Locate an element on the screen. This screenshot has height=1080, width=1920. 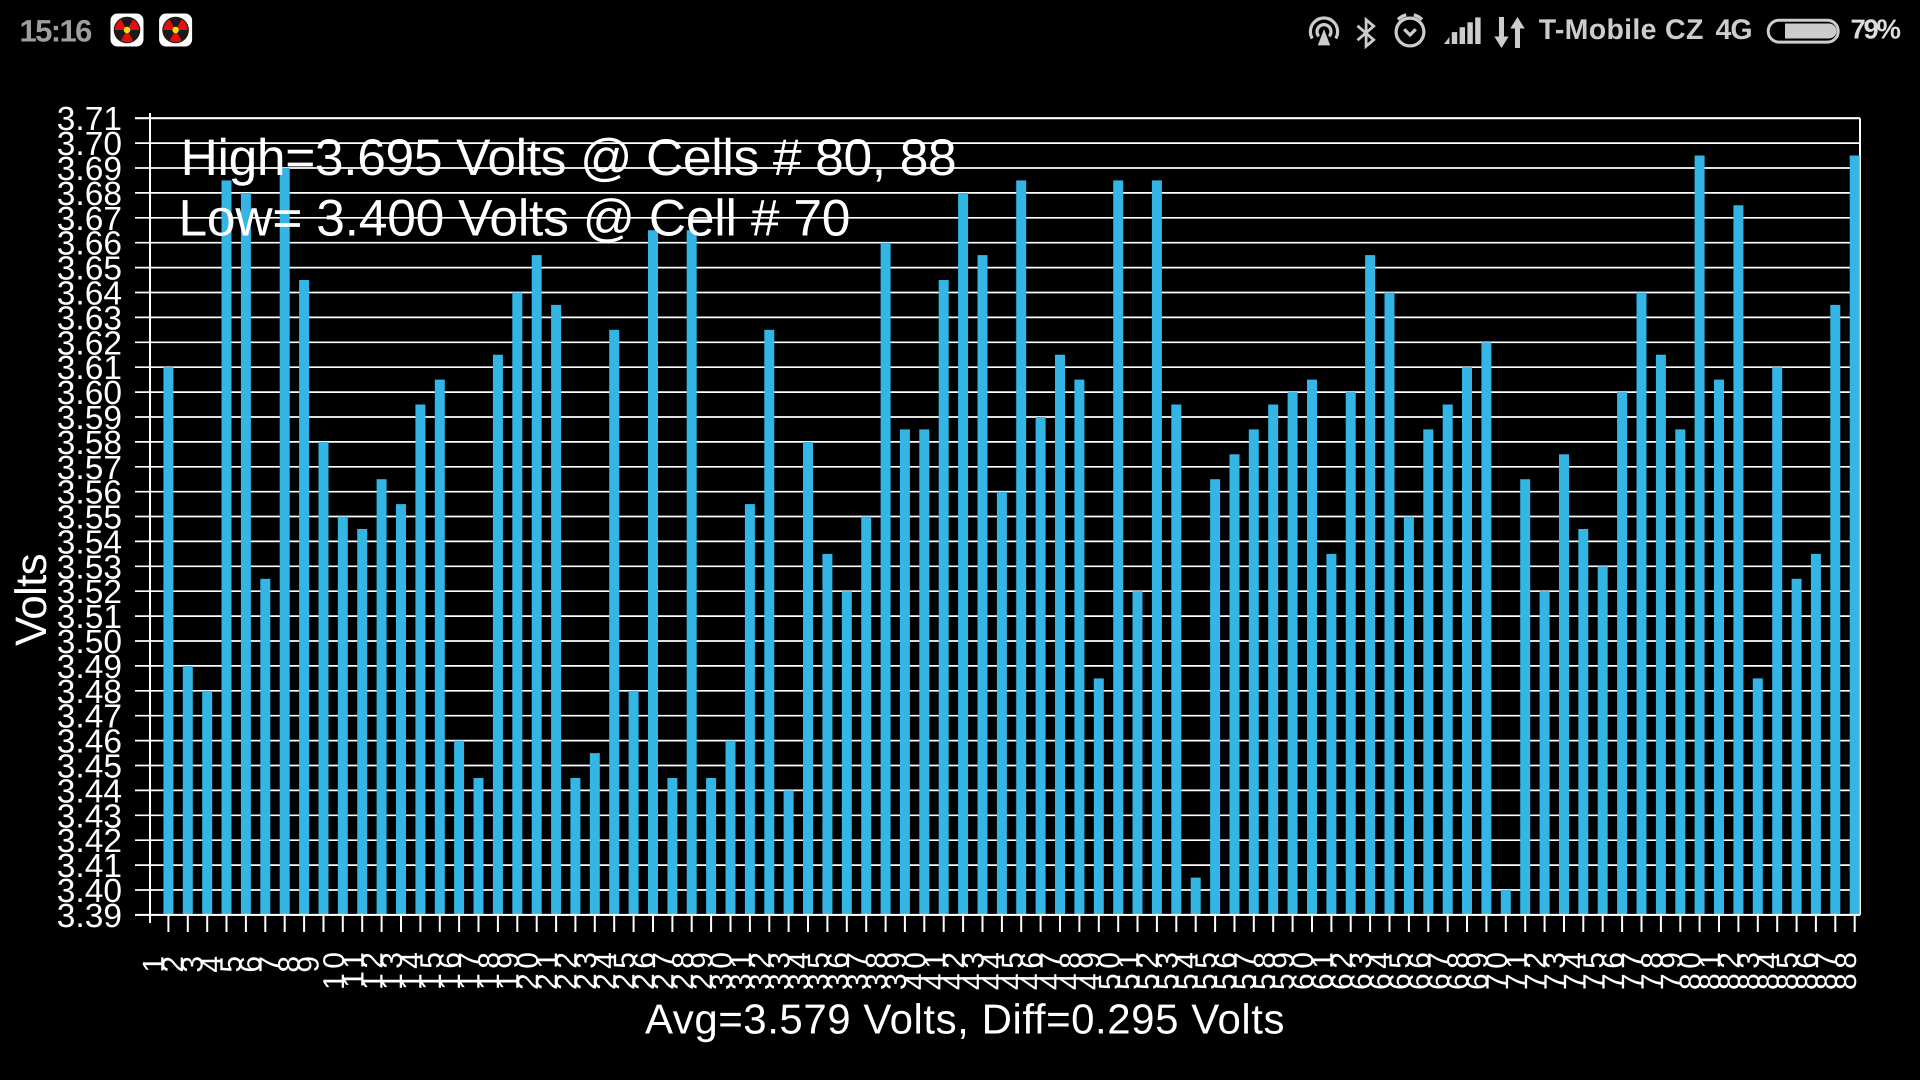
svg-text: 4G is located at coordinates (1734, 30).